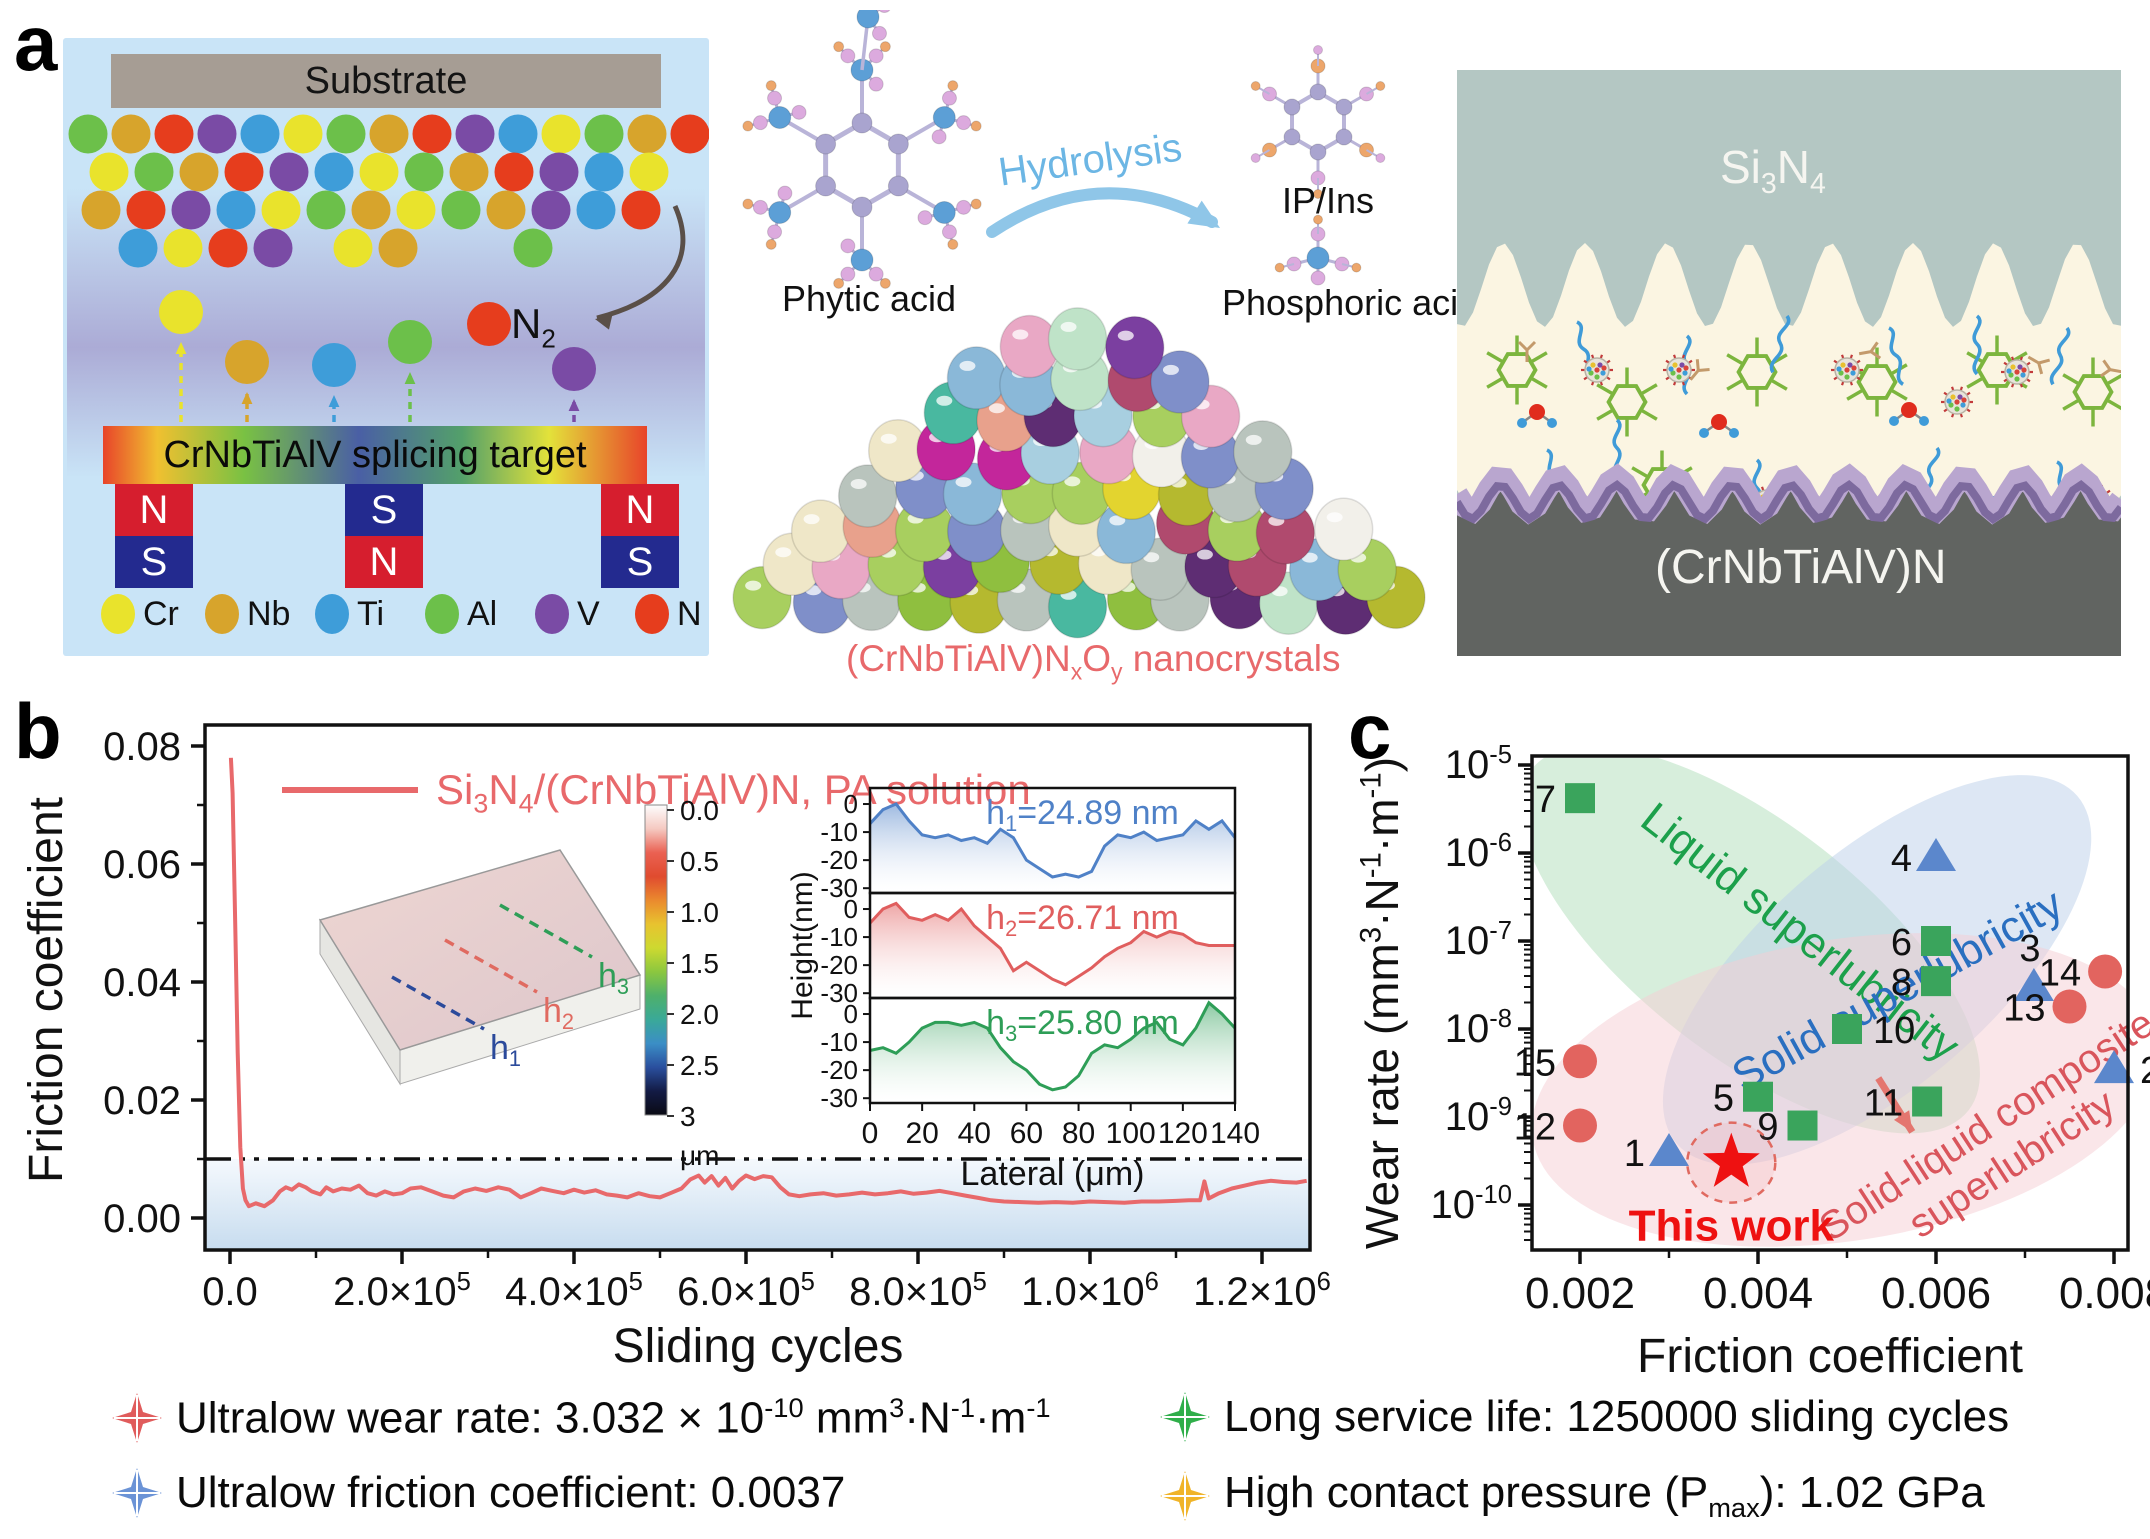  Describe the element at coordinates (402, 1291) in the screenshot. I see `svg-text: 2.0×10⁵` at that location.